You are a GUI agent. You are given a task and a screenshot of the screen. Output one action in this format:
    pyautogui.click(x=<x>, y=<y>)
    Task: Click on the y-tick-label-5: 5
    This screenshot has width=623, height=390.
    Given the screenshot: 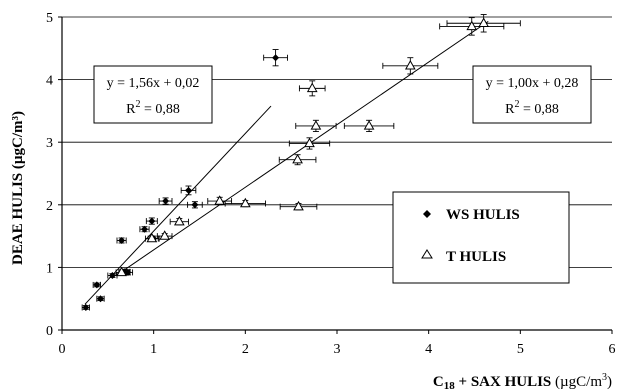 What is the action you would take?
    pyautogui.click(x=49, y=18)
    